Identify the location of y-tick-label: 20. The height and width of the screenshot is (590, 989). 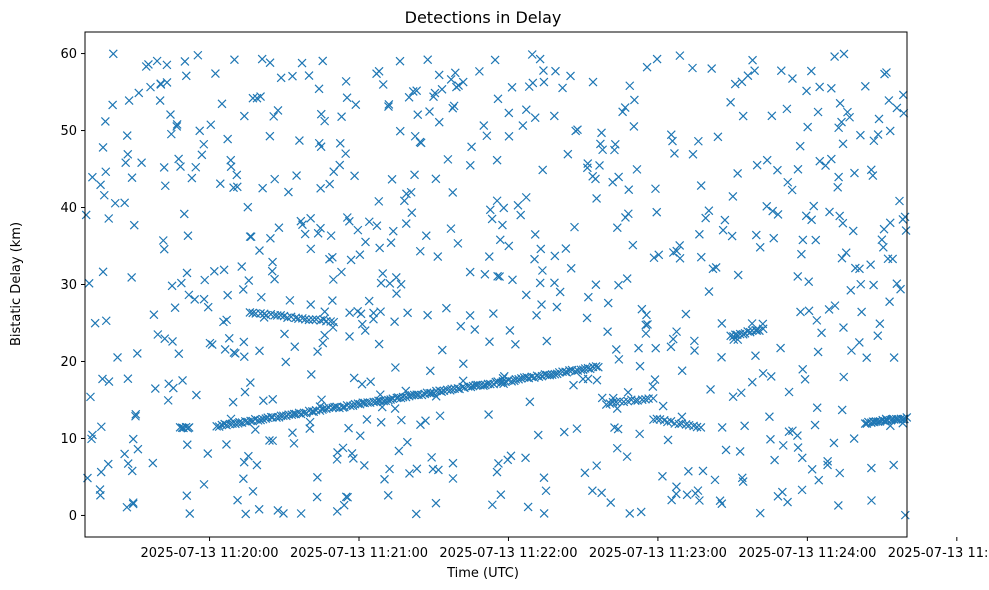
(68, 362).